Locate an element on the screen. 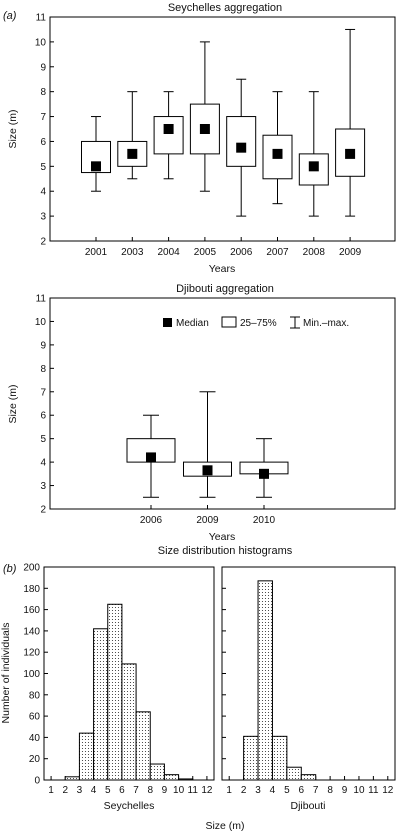 This screenshot has height=834, width=400. seychelles-hist-y-tick-label: 200 is located at coordinates (31, 568).